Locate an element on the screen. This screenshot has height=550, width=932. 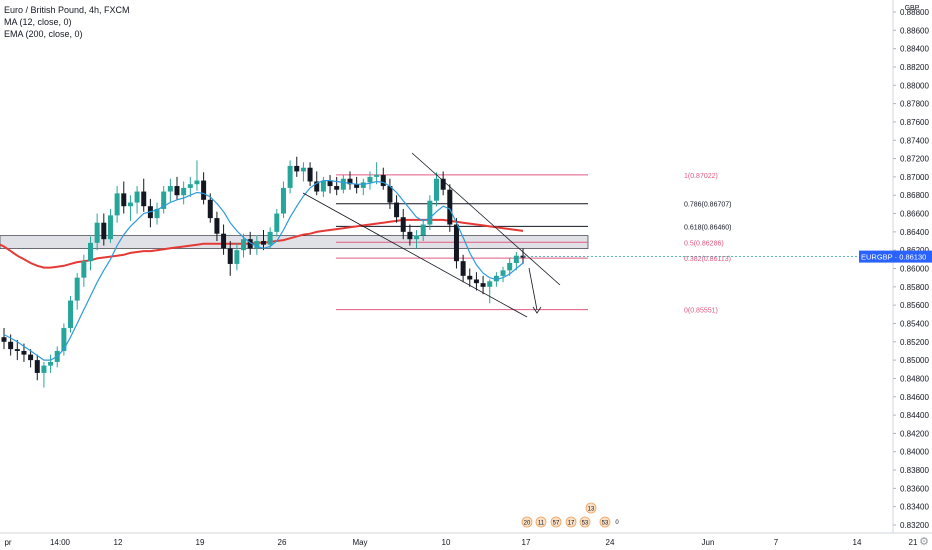
price-tick-label: 0.88400 is located at coordinates (914, 49).